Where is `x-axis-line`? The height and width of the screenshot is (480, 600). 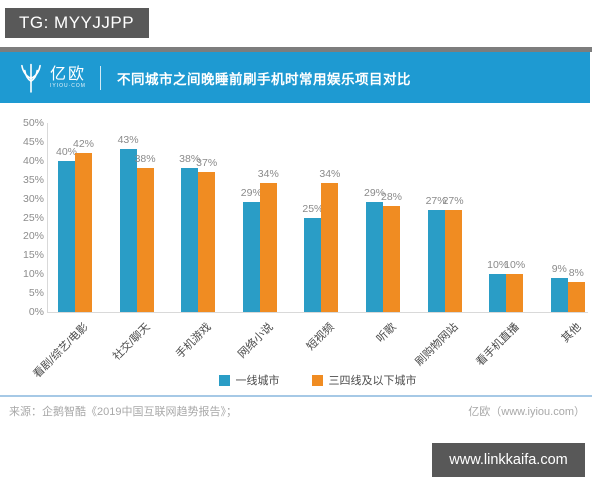
x-axis-line is located at coordinates (317, 312).